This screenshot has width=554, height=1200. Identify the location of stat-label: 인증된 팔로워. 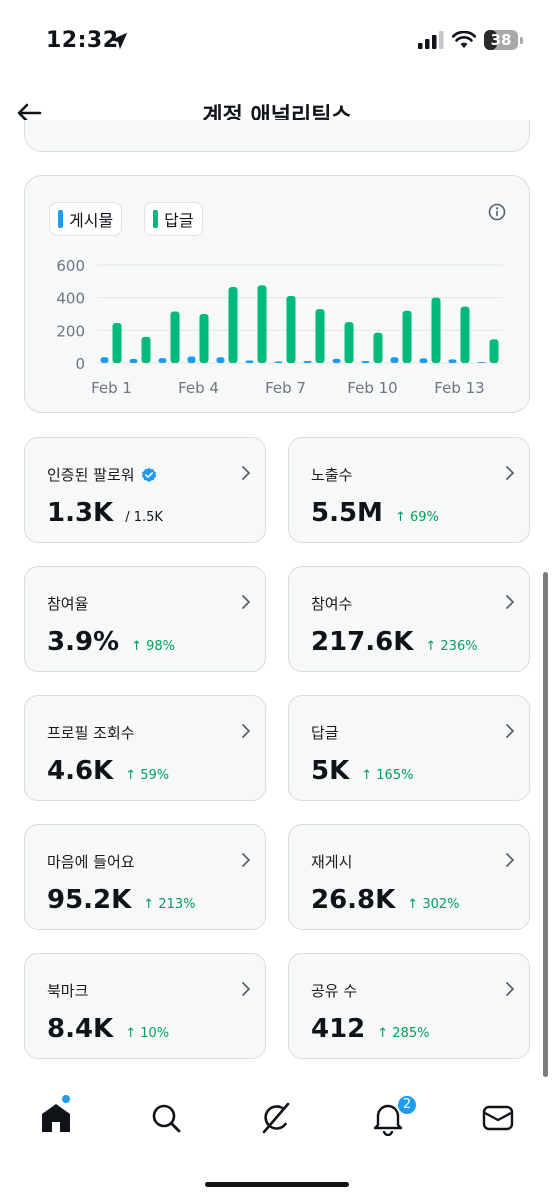
(91, 475).